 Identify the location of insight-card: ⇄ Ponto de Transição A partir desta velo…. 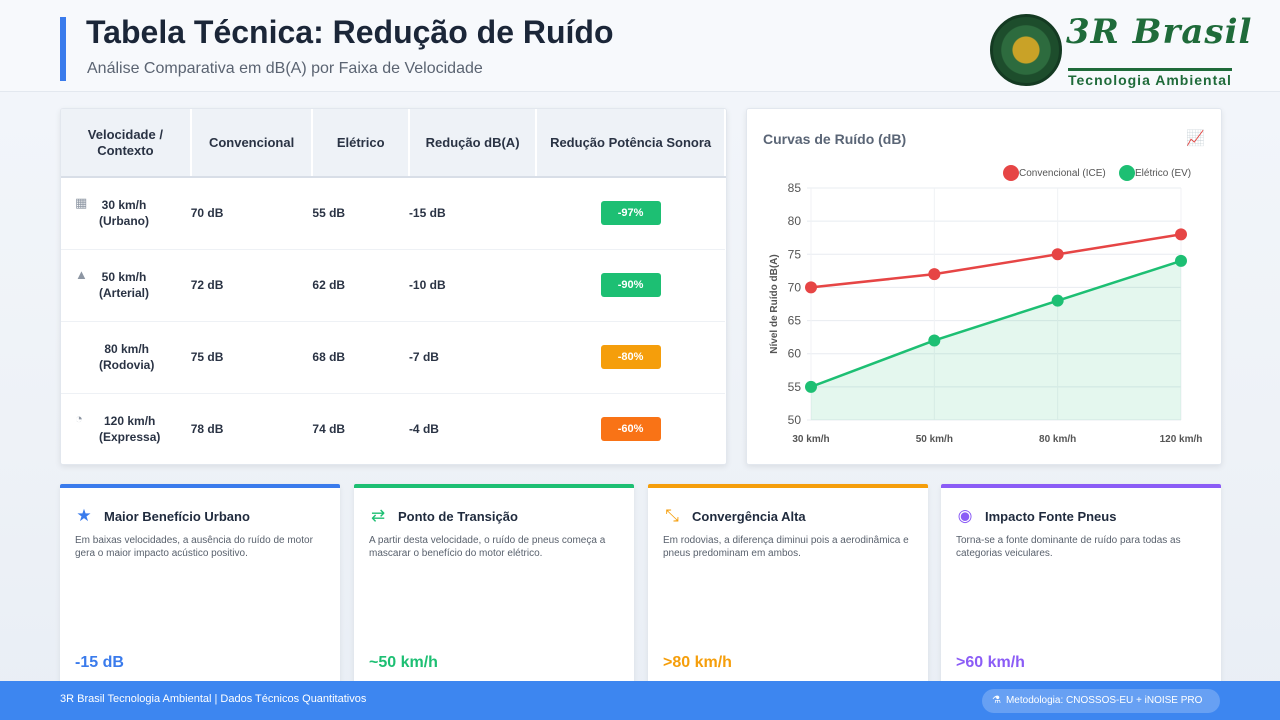
(494, 584).